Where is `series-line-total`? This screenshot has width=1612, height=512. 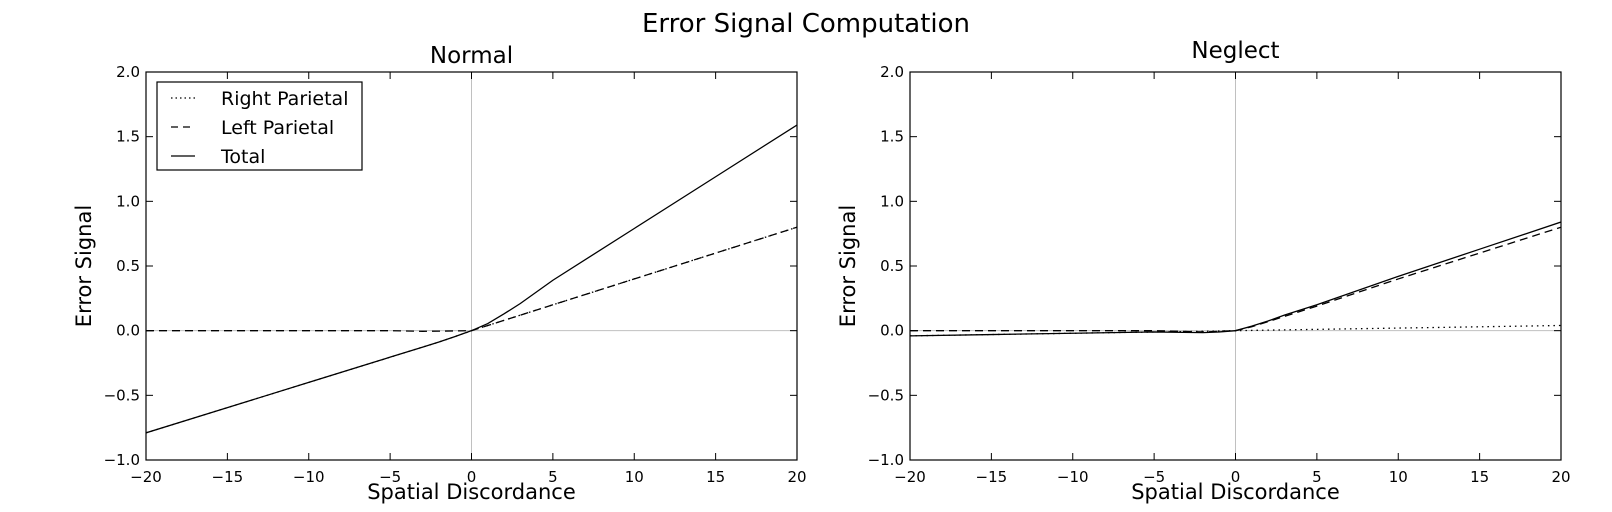 series-line-total is located at coordinates (1235, 279).